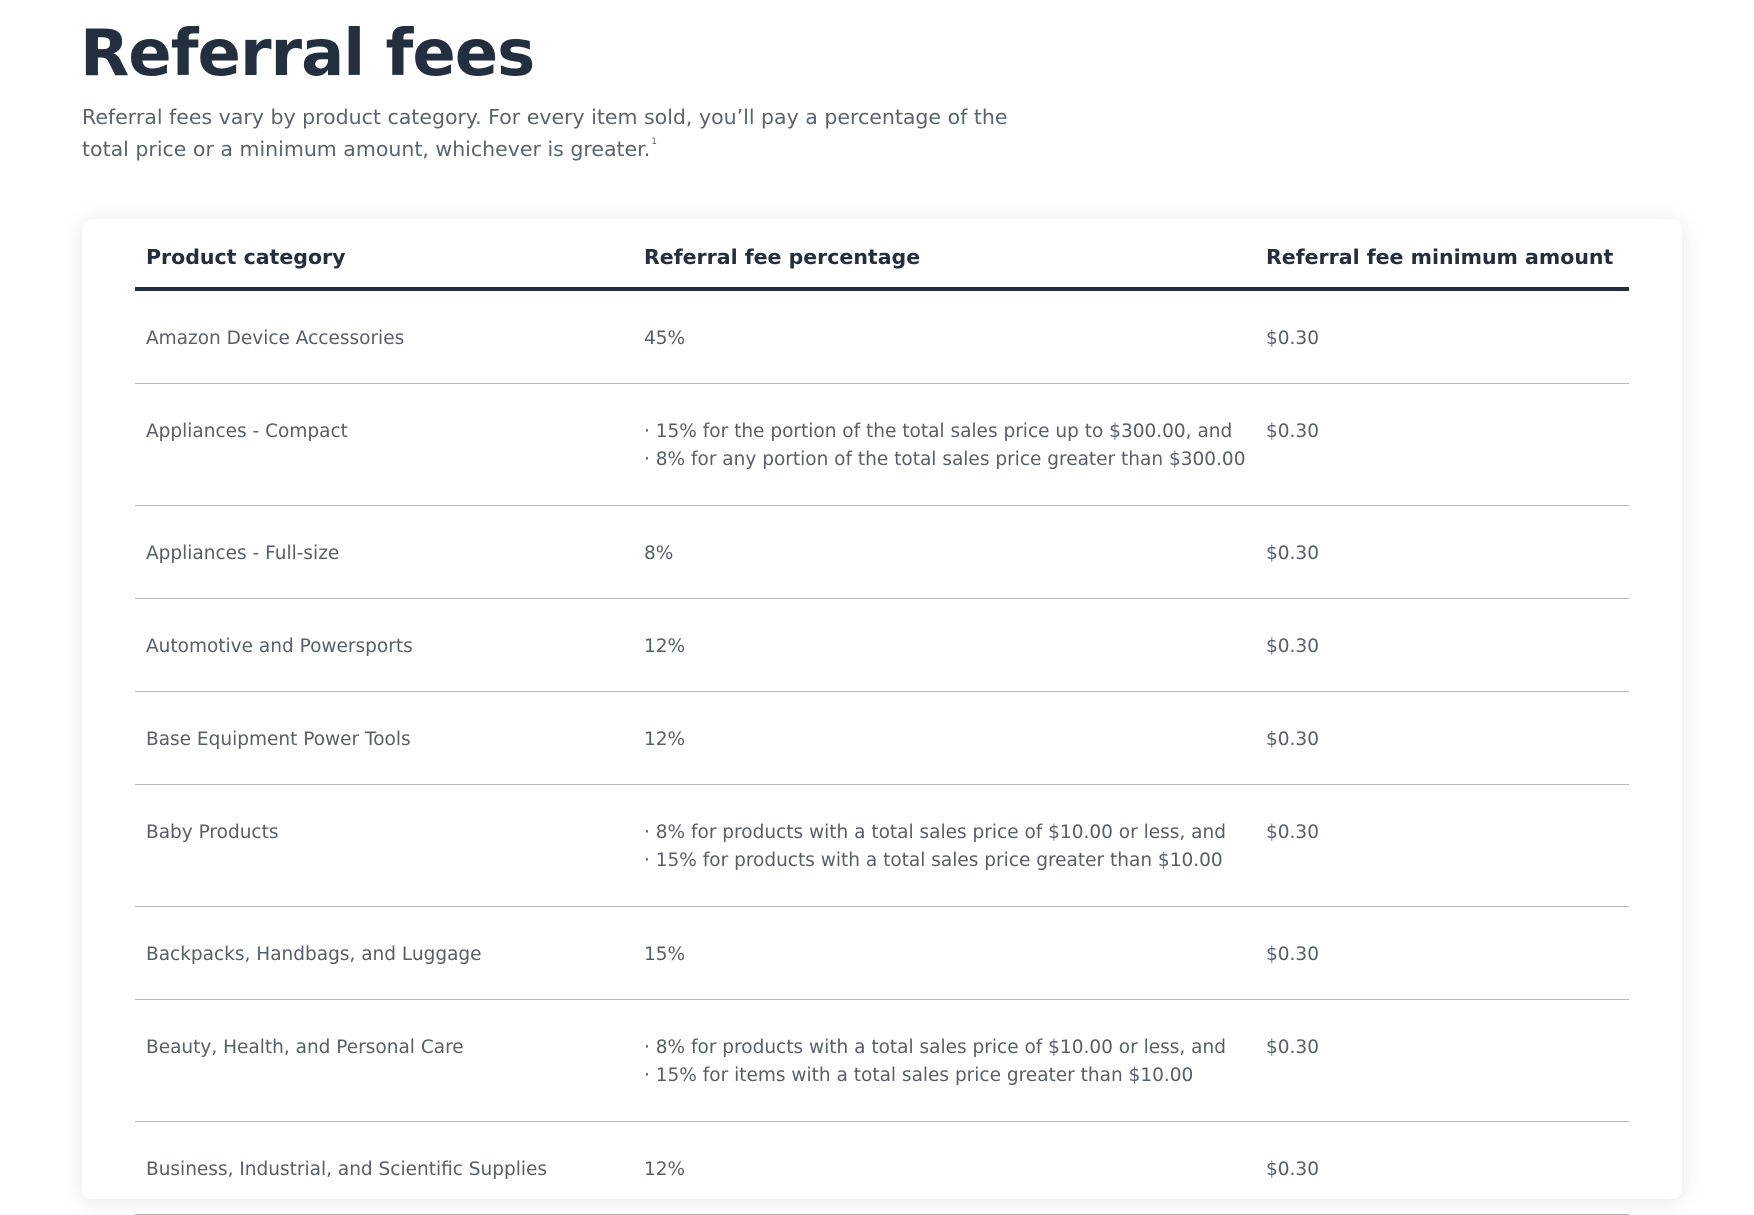 This screenshot has height=1215, width=1754. What do you see at coordinates (944, 336) in the screenshot?
I see `cell-percentage: 45%` at bounding box center [944, 336].